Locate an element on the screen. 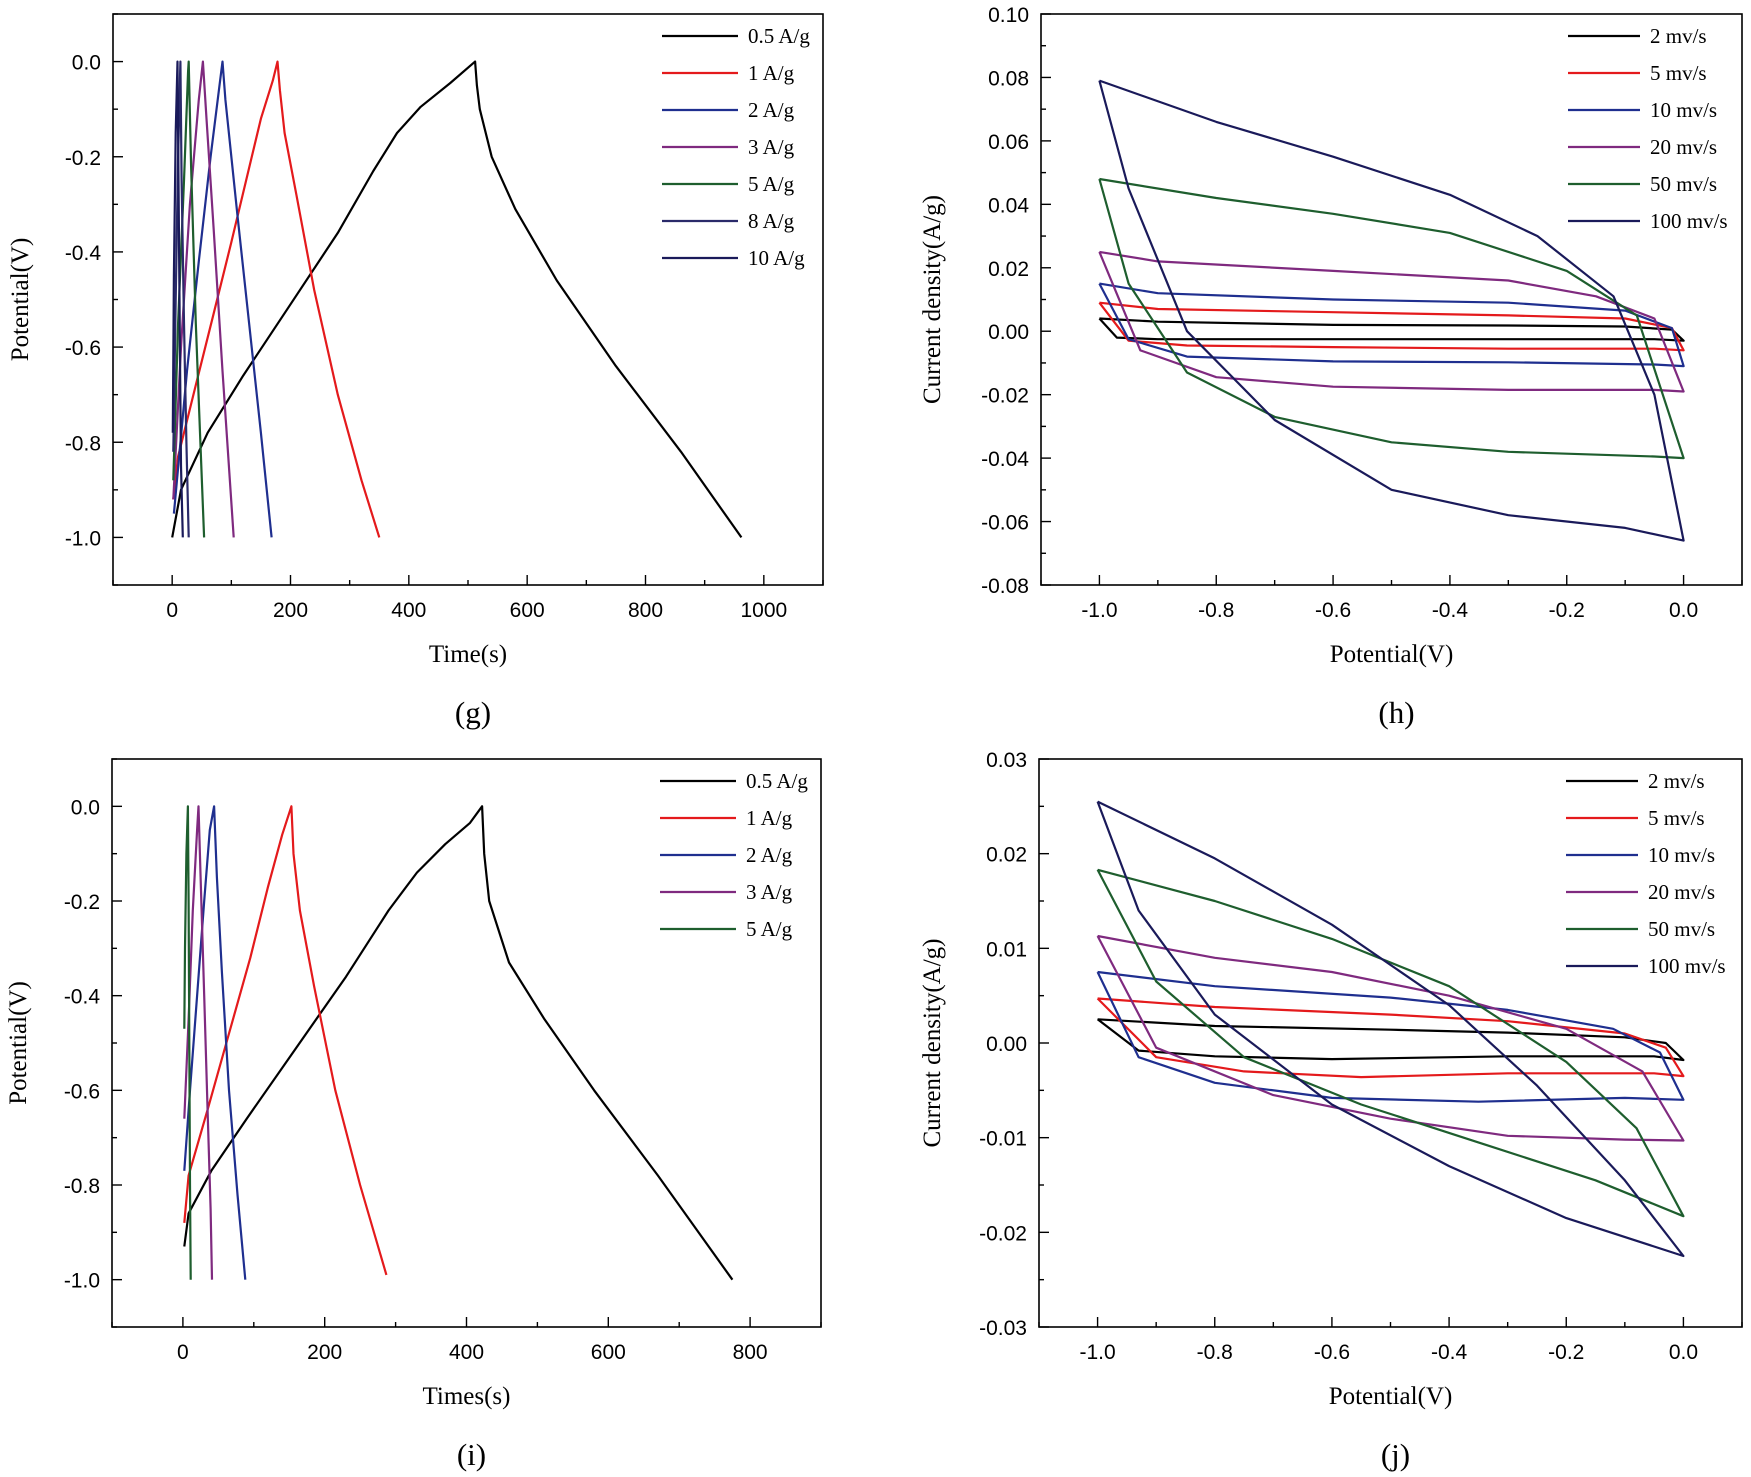 This screenshot has width=1751, height=1477. x-axis-title: Times(s) is located at coordinates (467, 1396).